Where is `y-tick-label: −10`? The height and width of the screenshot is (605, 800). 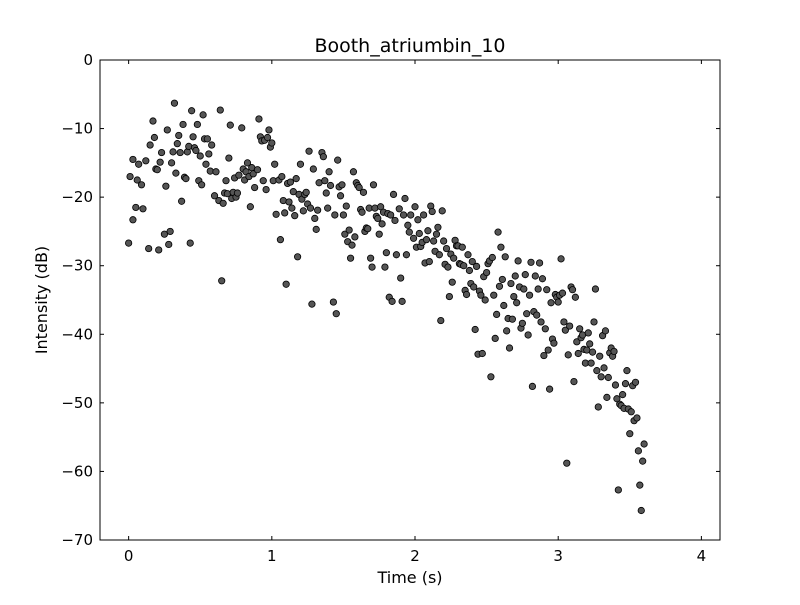
y-tick-label: −10 is located at coordinates (77, 129).